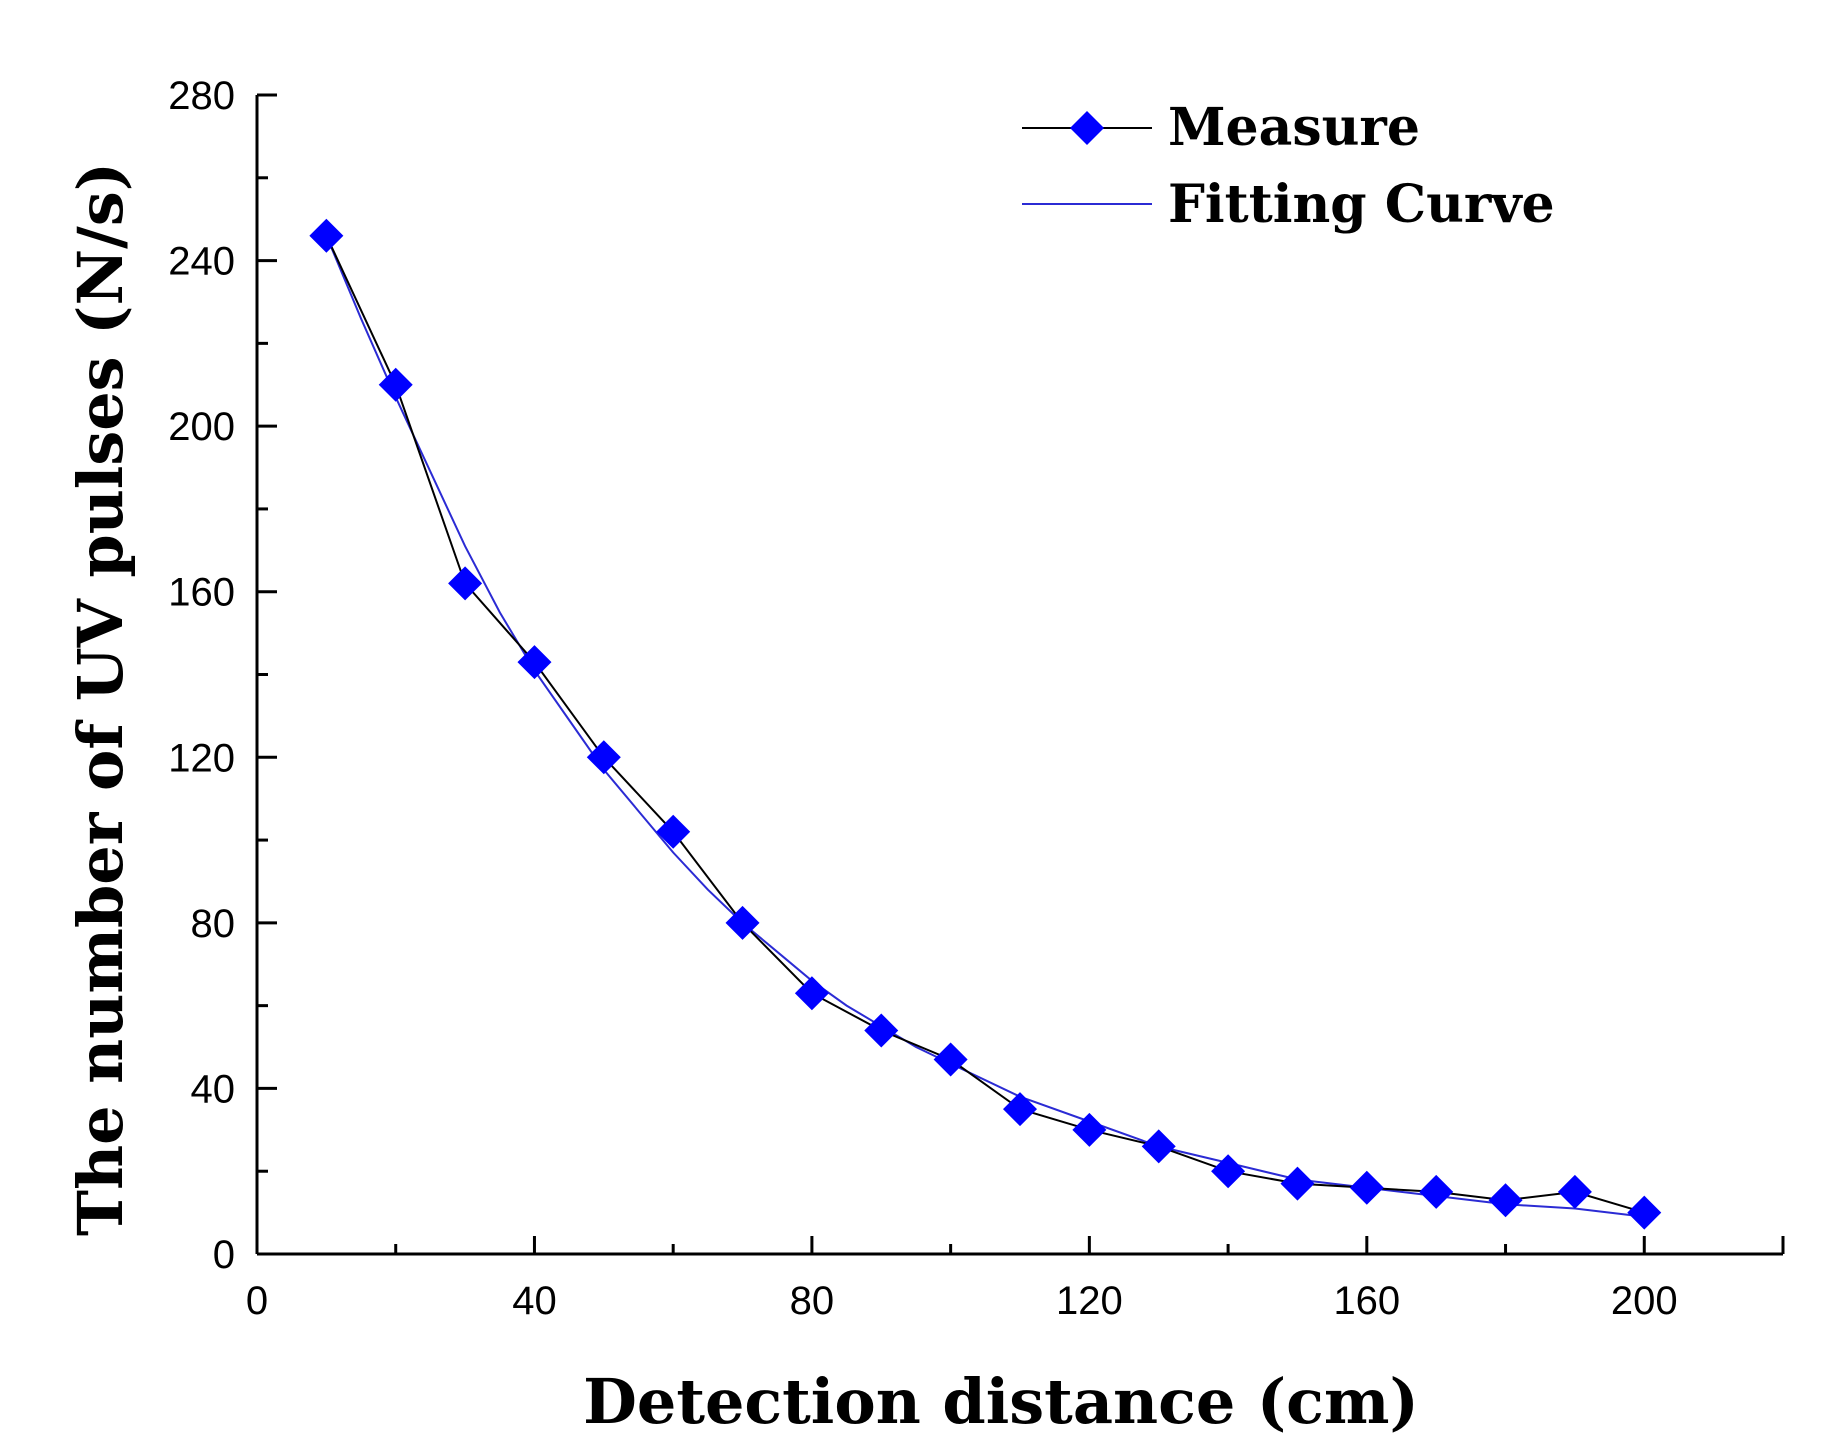  Describe the element at coordinates (1015, 1279) in the screenshot. I see `x-ticks: 0 40 80 120 160 200` at that location.